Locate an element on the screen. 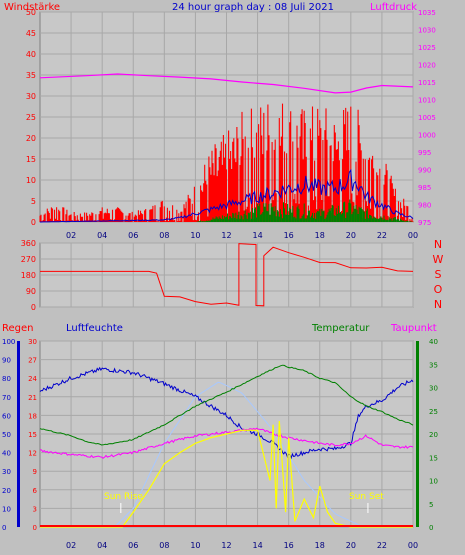 Image resolution: width=465 pixels, height=555 pixels. x-tick-label-top: 06 is located at coordinates (133, 235).